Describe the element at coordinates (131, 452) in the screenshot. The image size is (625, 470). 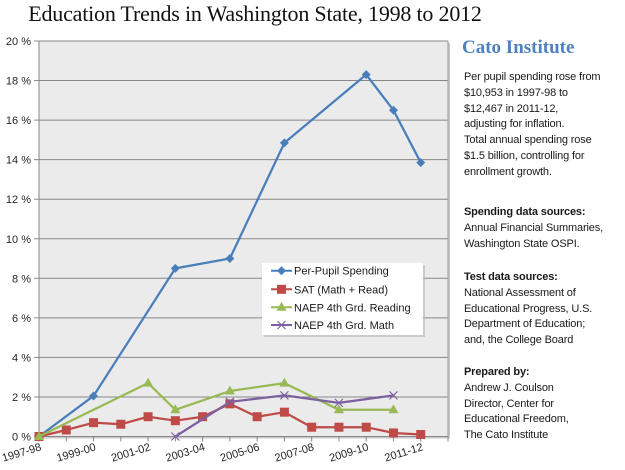
I see `x-tick-label: 2001-02` at that location.